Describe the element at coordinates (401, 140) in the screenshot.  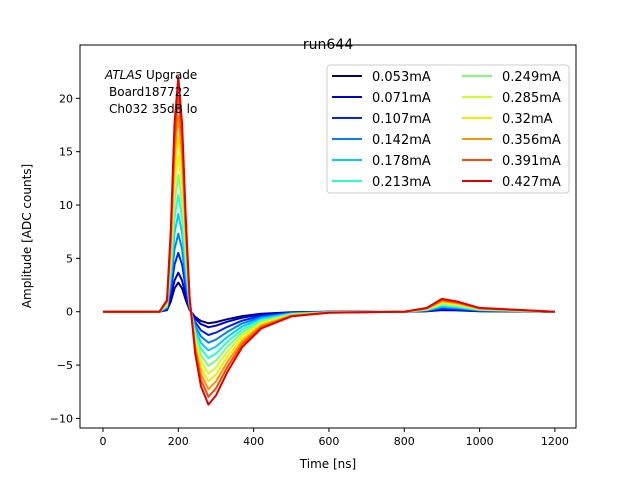
I see `legend-label: 0.142mA` at that location.